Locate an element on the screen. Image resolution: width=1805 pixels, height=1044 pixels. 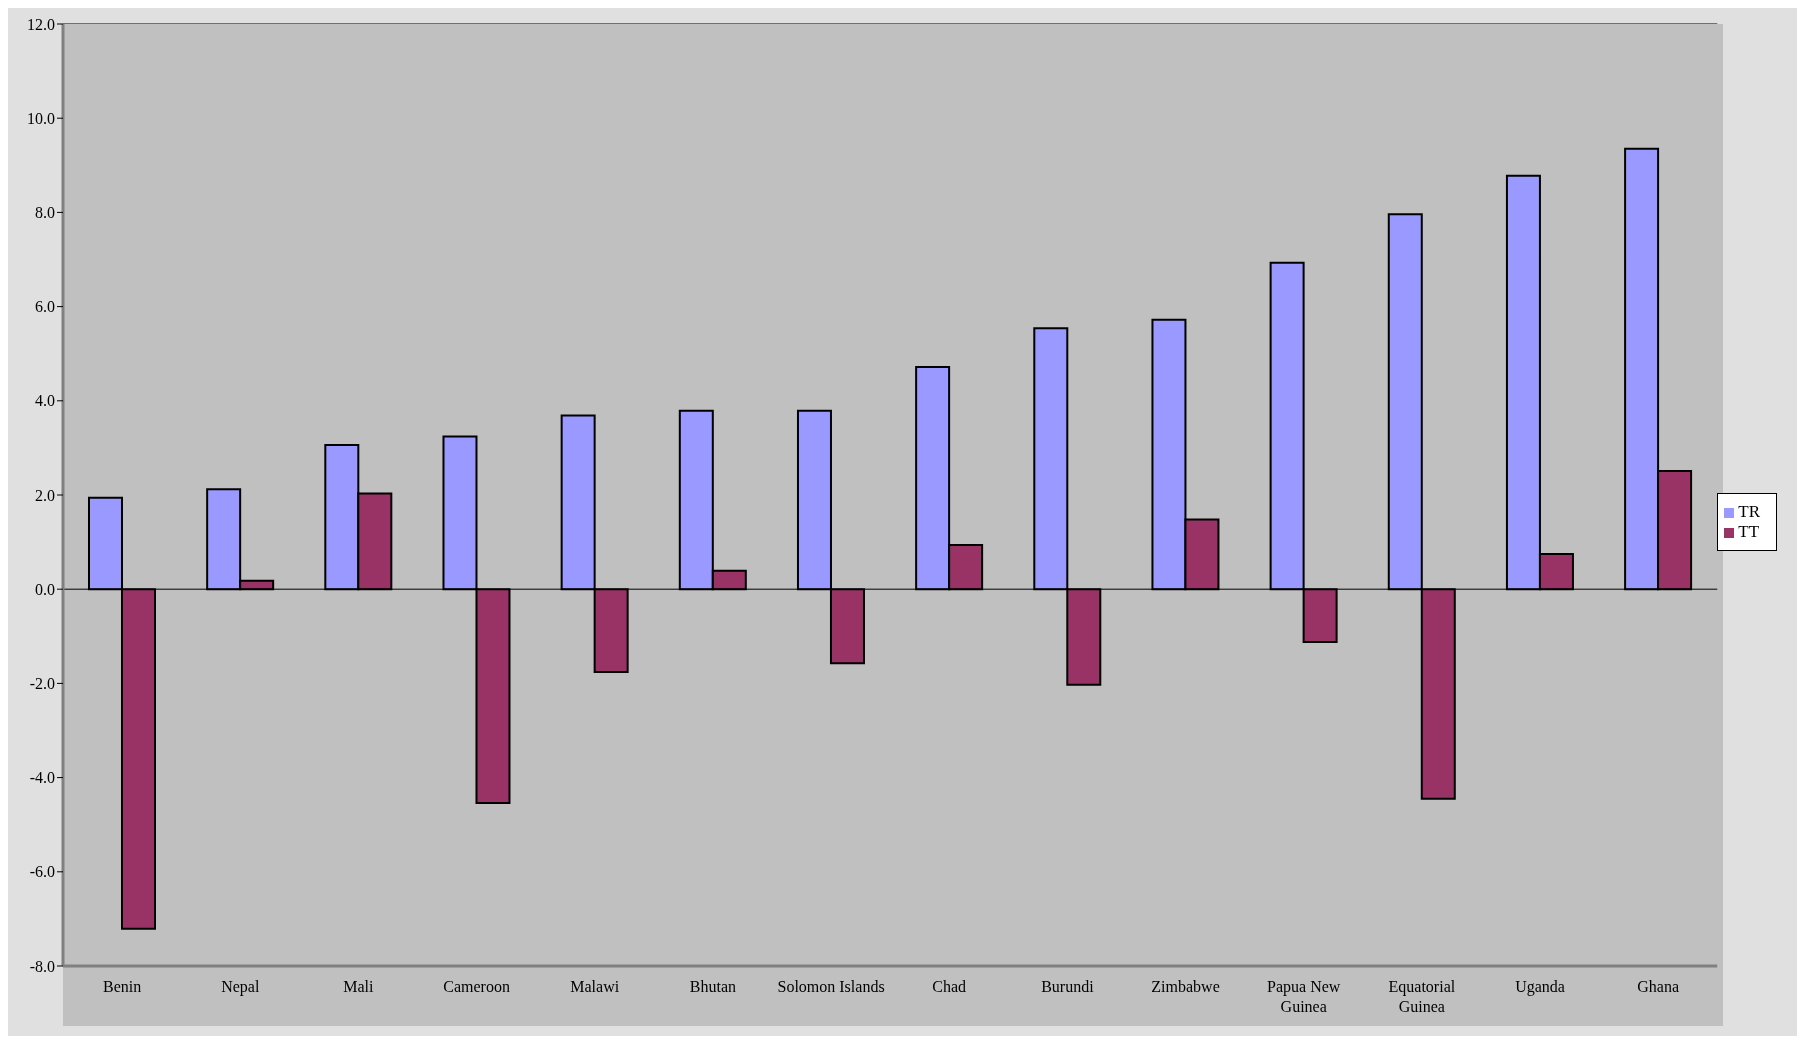
legend-label: TT is located at coordinates (1749, 531).